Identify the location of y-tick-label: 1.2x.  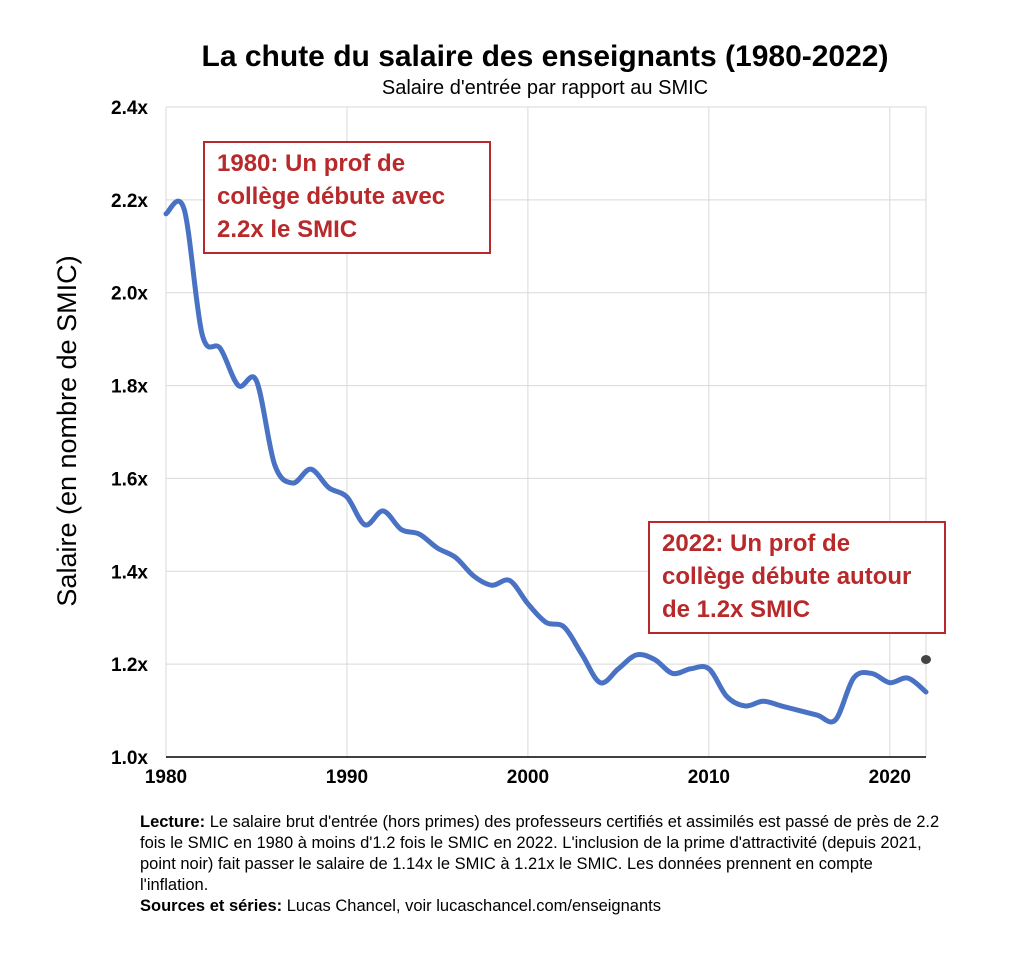
(129, 665).